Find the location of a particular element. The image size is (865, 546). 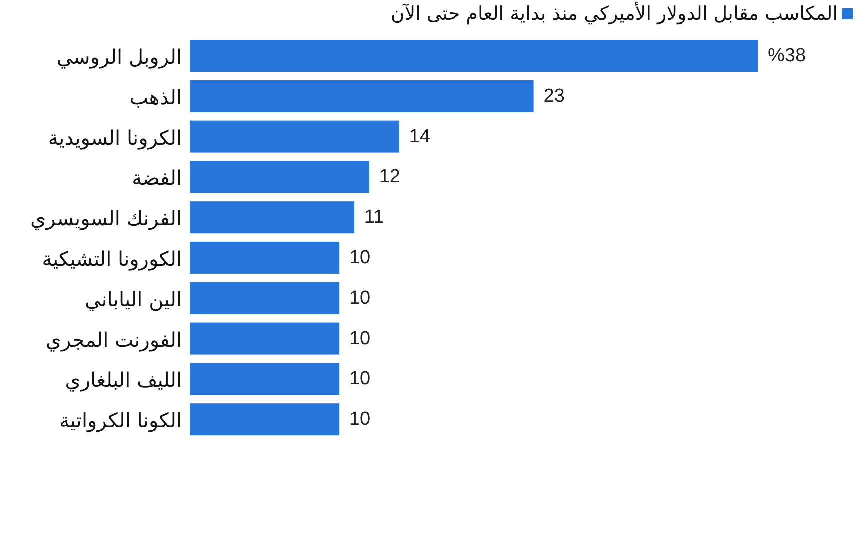

category-label: الفضة is located at coordinates (157, 178).